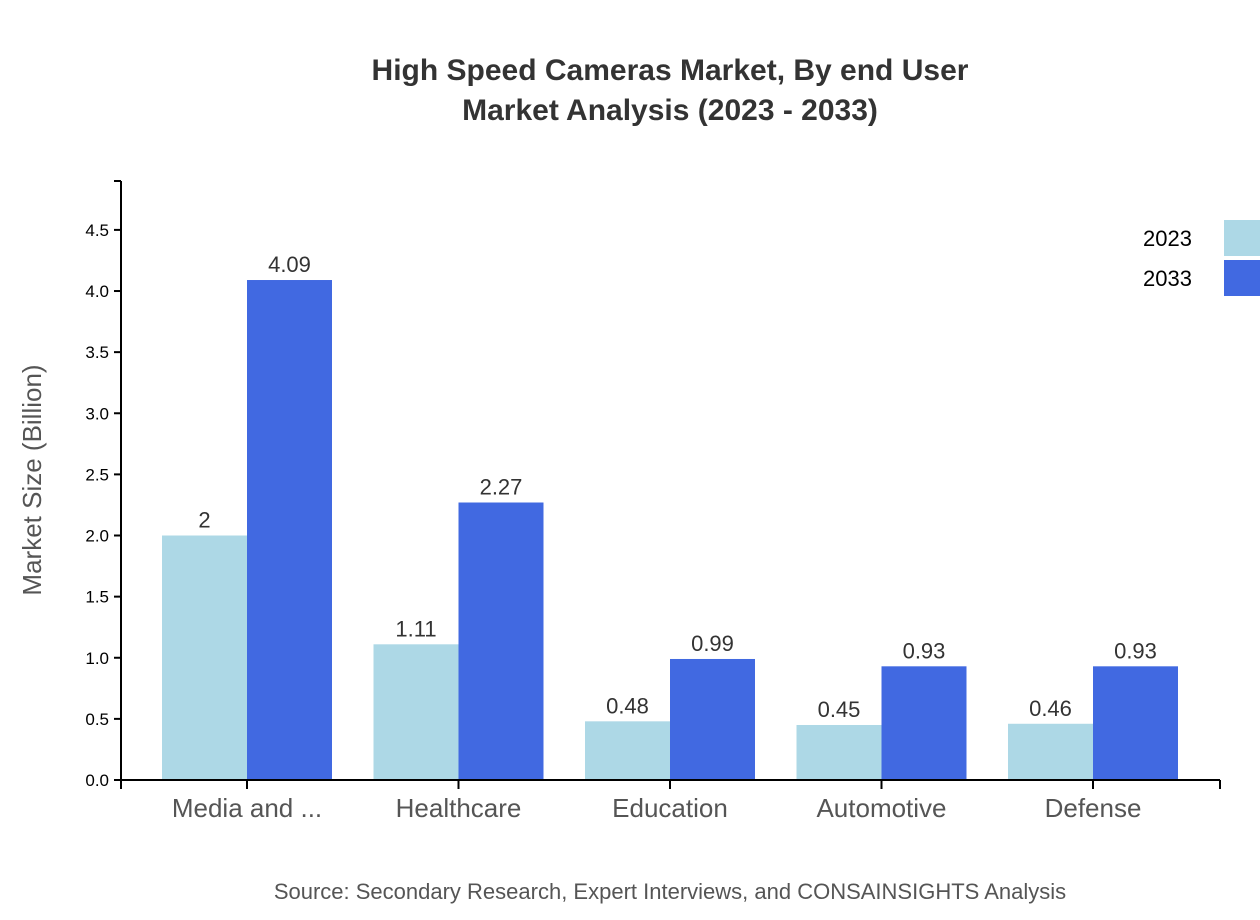 The image size is (1260, 920). What do you see at coordinates (204, 520) in the screenshot?
I see `data-label-2023: 2` at bounding box center [204, 520].